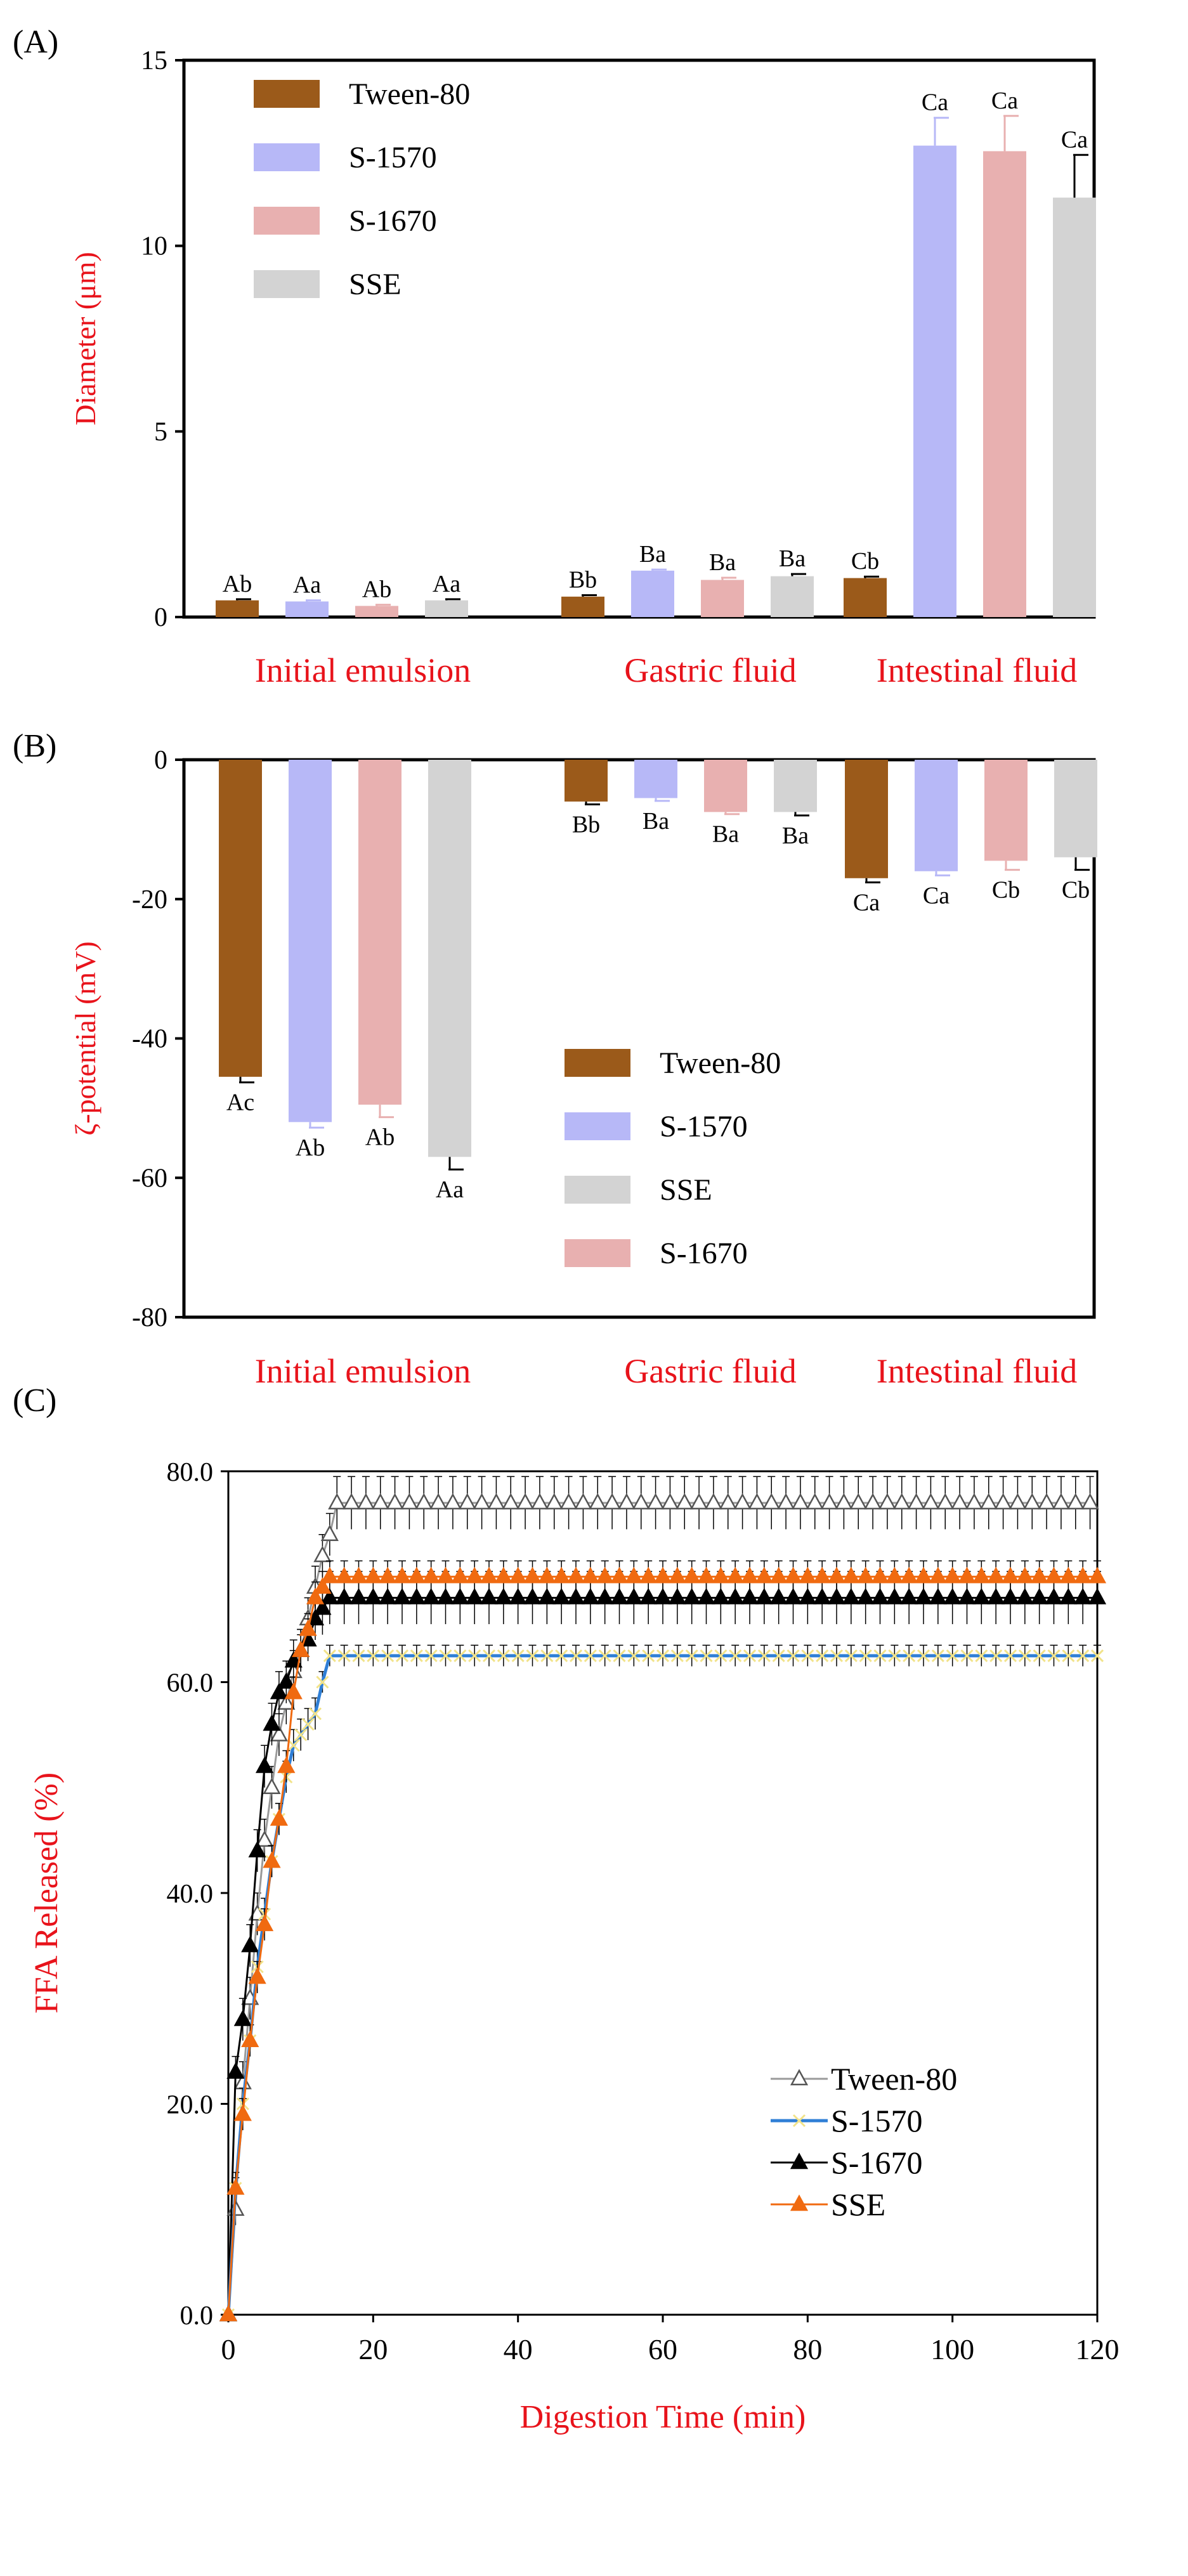  Describe the element at coordinates (307, 585) in the screenshot. I see `data-label: Aa` at that location.